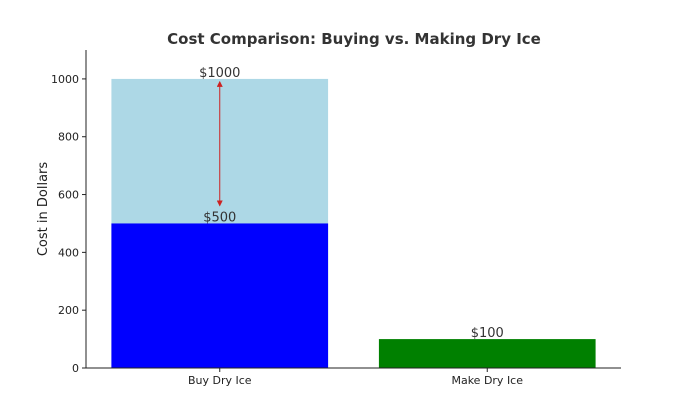 This screenshot has width=690, height=414. What do you see at coordinates (68, 310) in the screenshot?
I see `y-tick-label-200: 200` at bounding box center [68, 310].